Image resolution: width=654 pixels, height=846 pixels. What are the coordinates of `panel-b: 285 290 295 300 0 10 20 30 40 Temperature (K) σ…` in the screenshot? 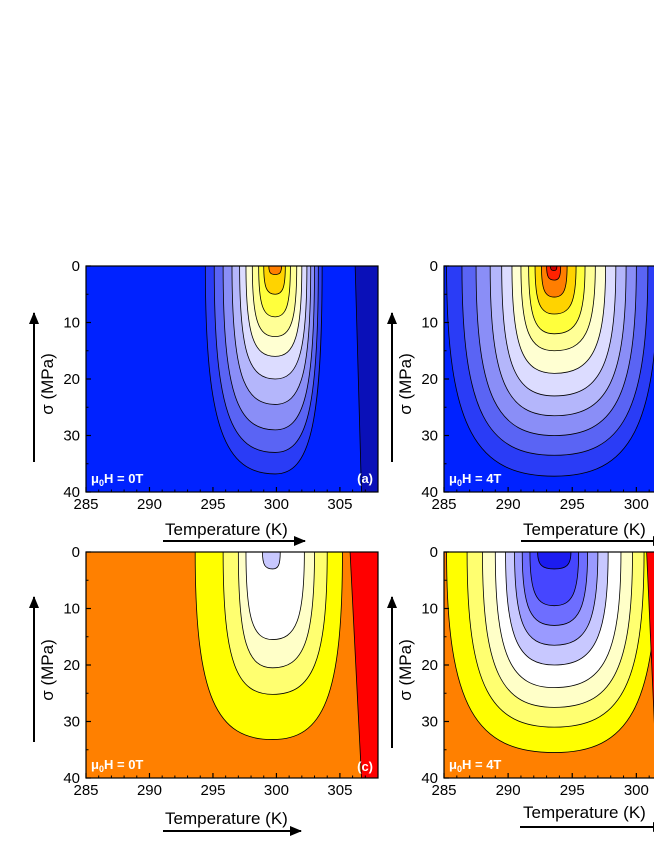 It's located at (520, 402).